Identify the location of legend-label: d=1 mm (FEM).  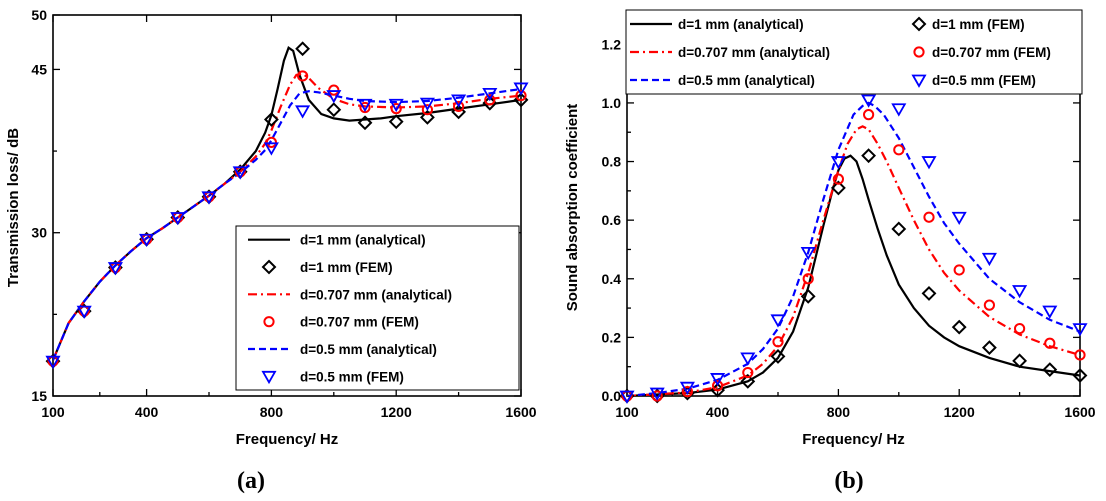
(346, 267).